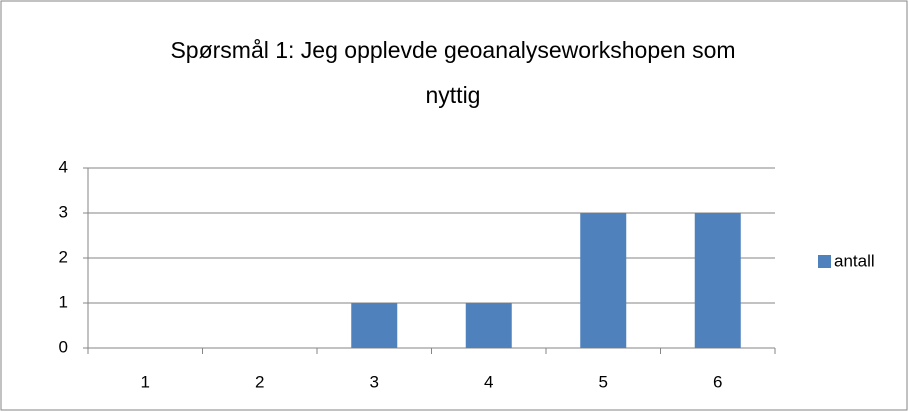 The height and width of the screenshot is (412, 909). Describe the element at coordinates (63, 301) in the screenshot. I see `y-tick-label: 1` at that location.